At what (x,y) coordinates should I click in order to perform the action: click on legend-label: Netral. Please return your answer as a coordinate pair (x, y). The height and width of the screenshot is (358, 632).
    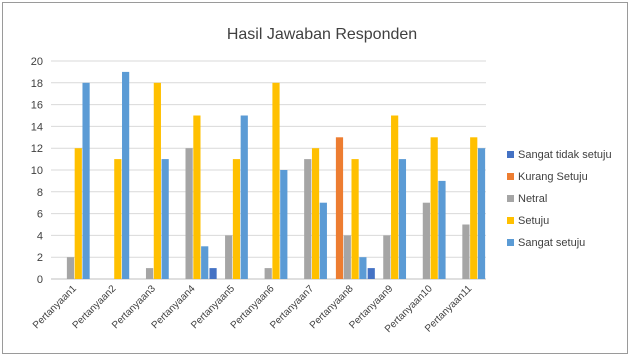
    Looking at the image, I should click on (532, 199).